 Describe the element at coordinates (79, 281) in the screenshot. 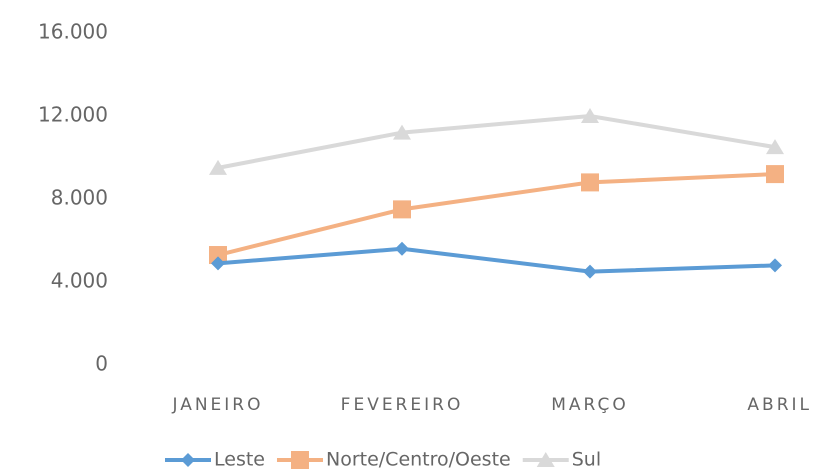

I see `y-tick-label: 4.000` at that location.